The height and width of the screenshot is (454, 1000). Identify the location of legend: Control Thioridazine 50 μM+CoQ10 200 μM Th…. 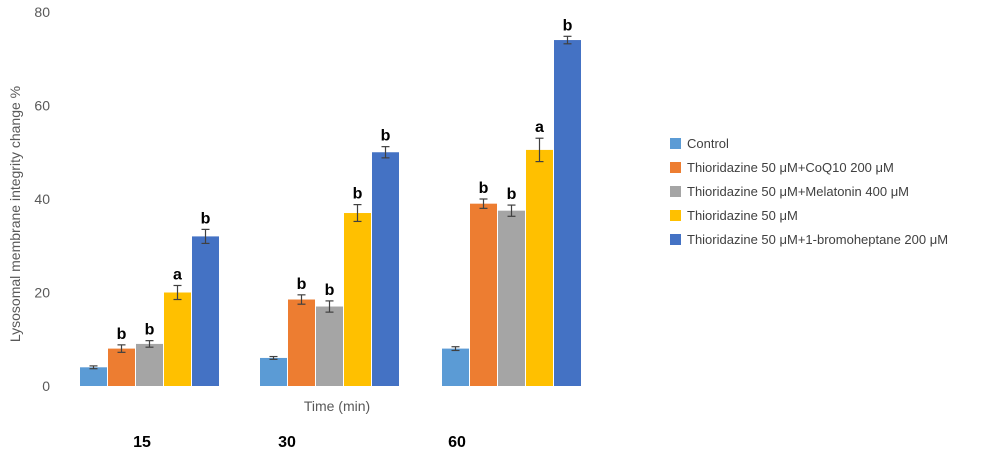
(809, 191).